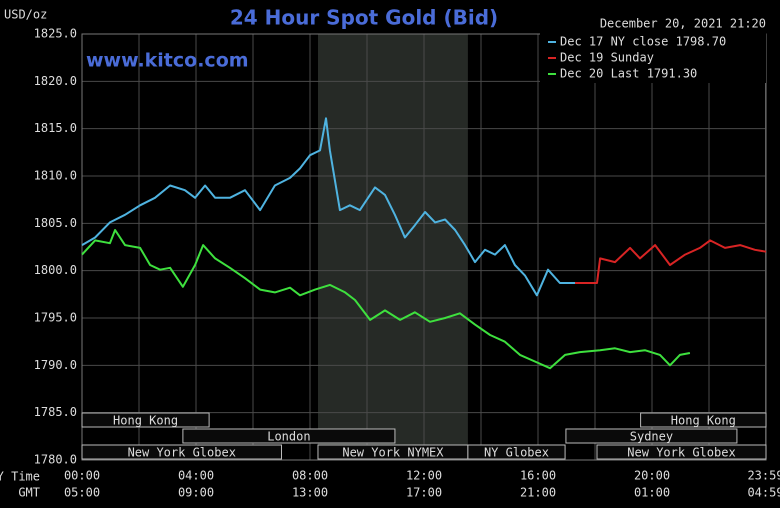 The height and width of the screenshot is (508, 780). I want to click on x2-axis-label: GMT, so click(29, 493).